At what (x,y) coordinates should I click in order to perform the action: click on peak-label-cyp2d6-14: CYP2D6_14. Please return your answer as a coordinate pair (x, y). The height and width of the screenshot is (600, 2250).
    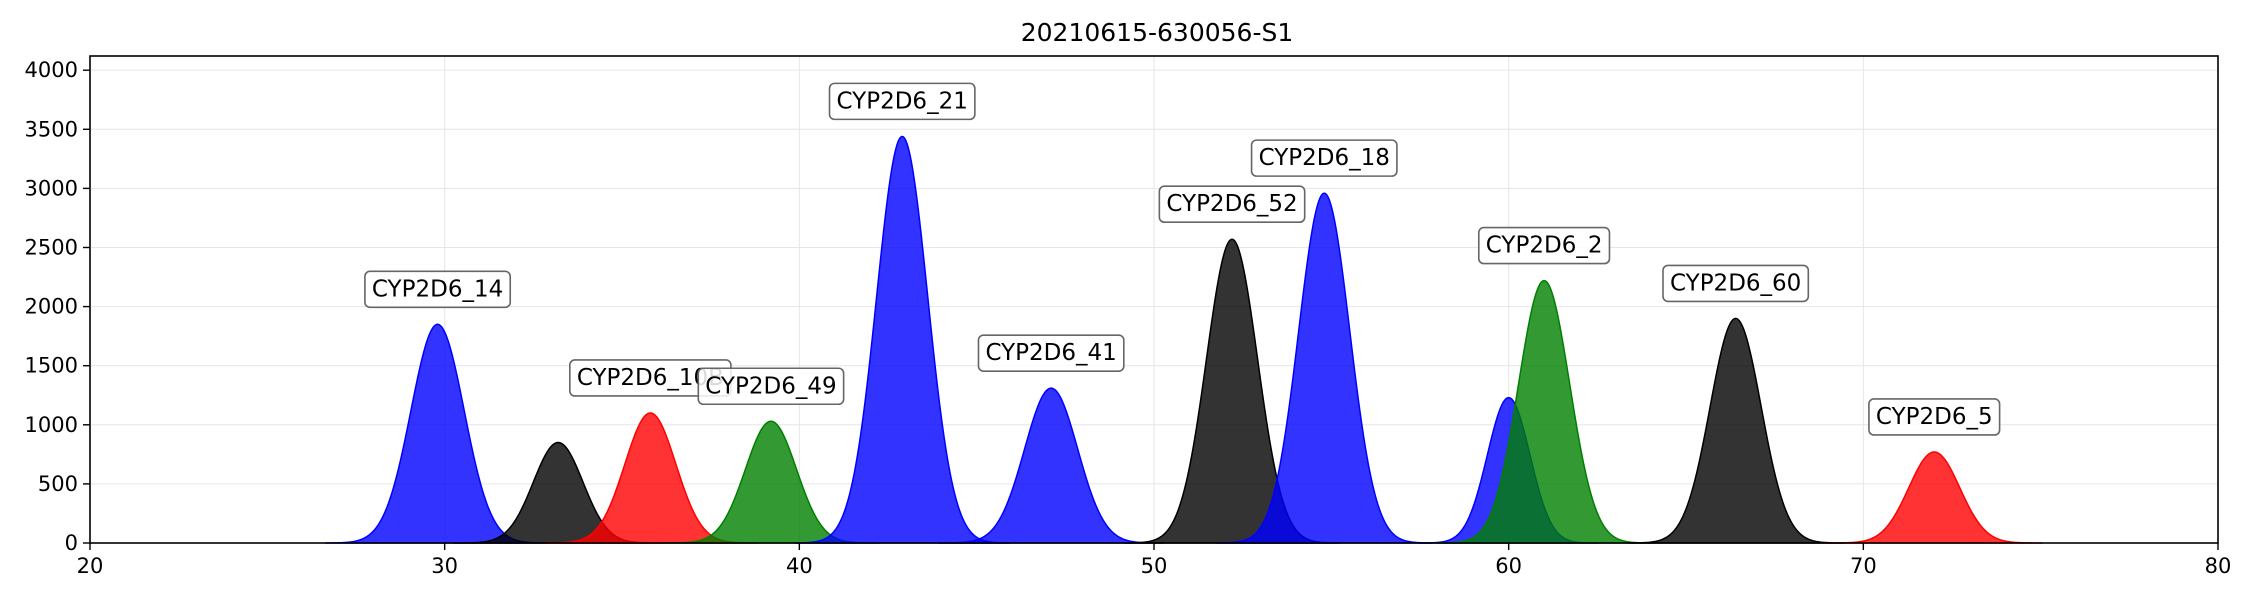
    Looking at the image, I should click on (438, 289).